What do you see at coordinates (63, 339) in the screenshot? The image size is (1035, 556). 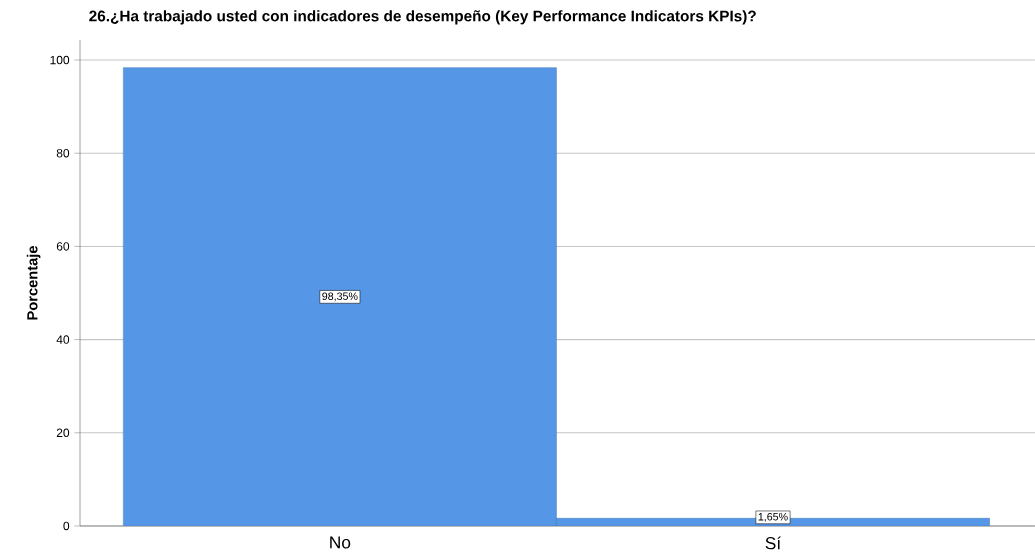 I see `y-tick-label: 40` at bounding box center [63, 339].